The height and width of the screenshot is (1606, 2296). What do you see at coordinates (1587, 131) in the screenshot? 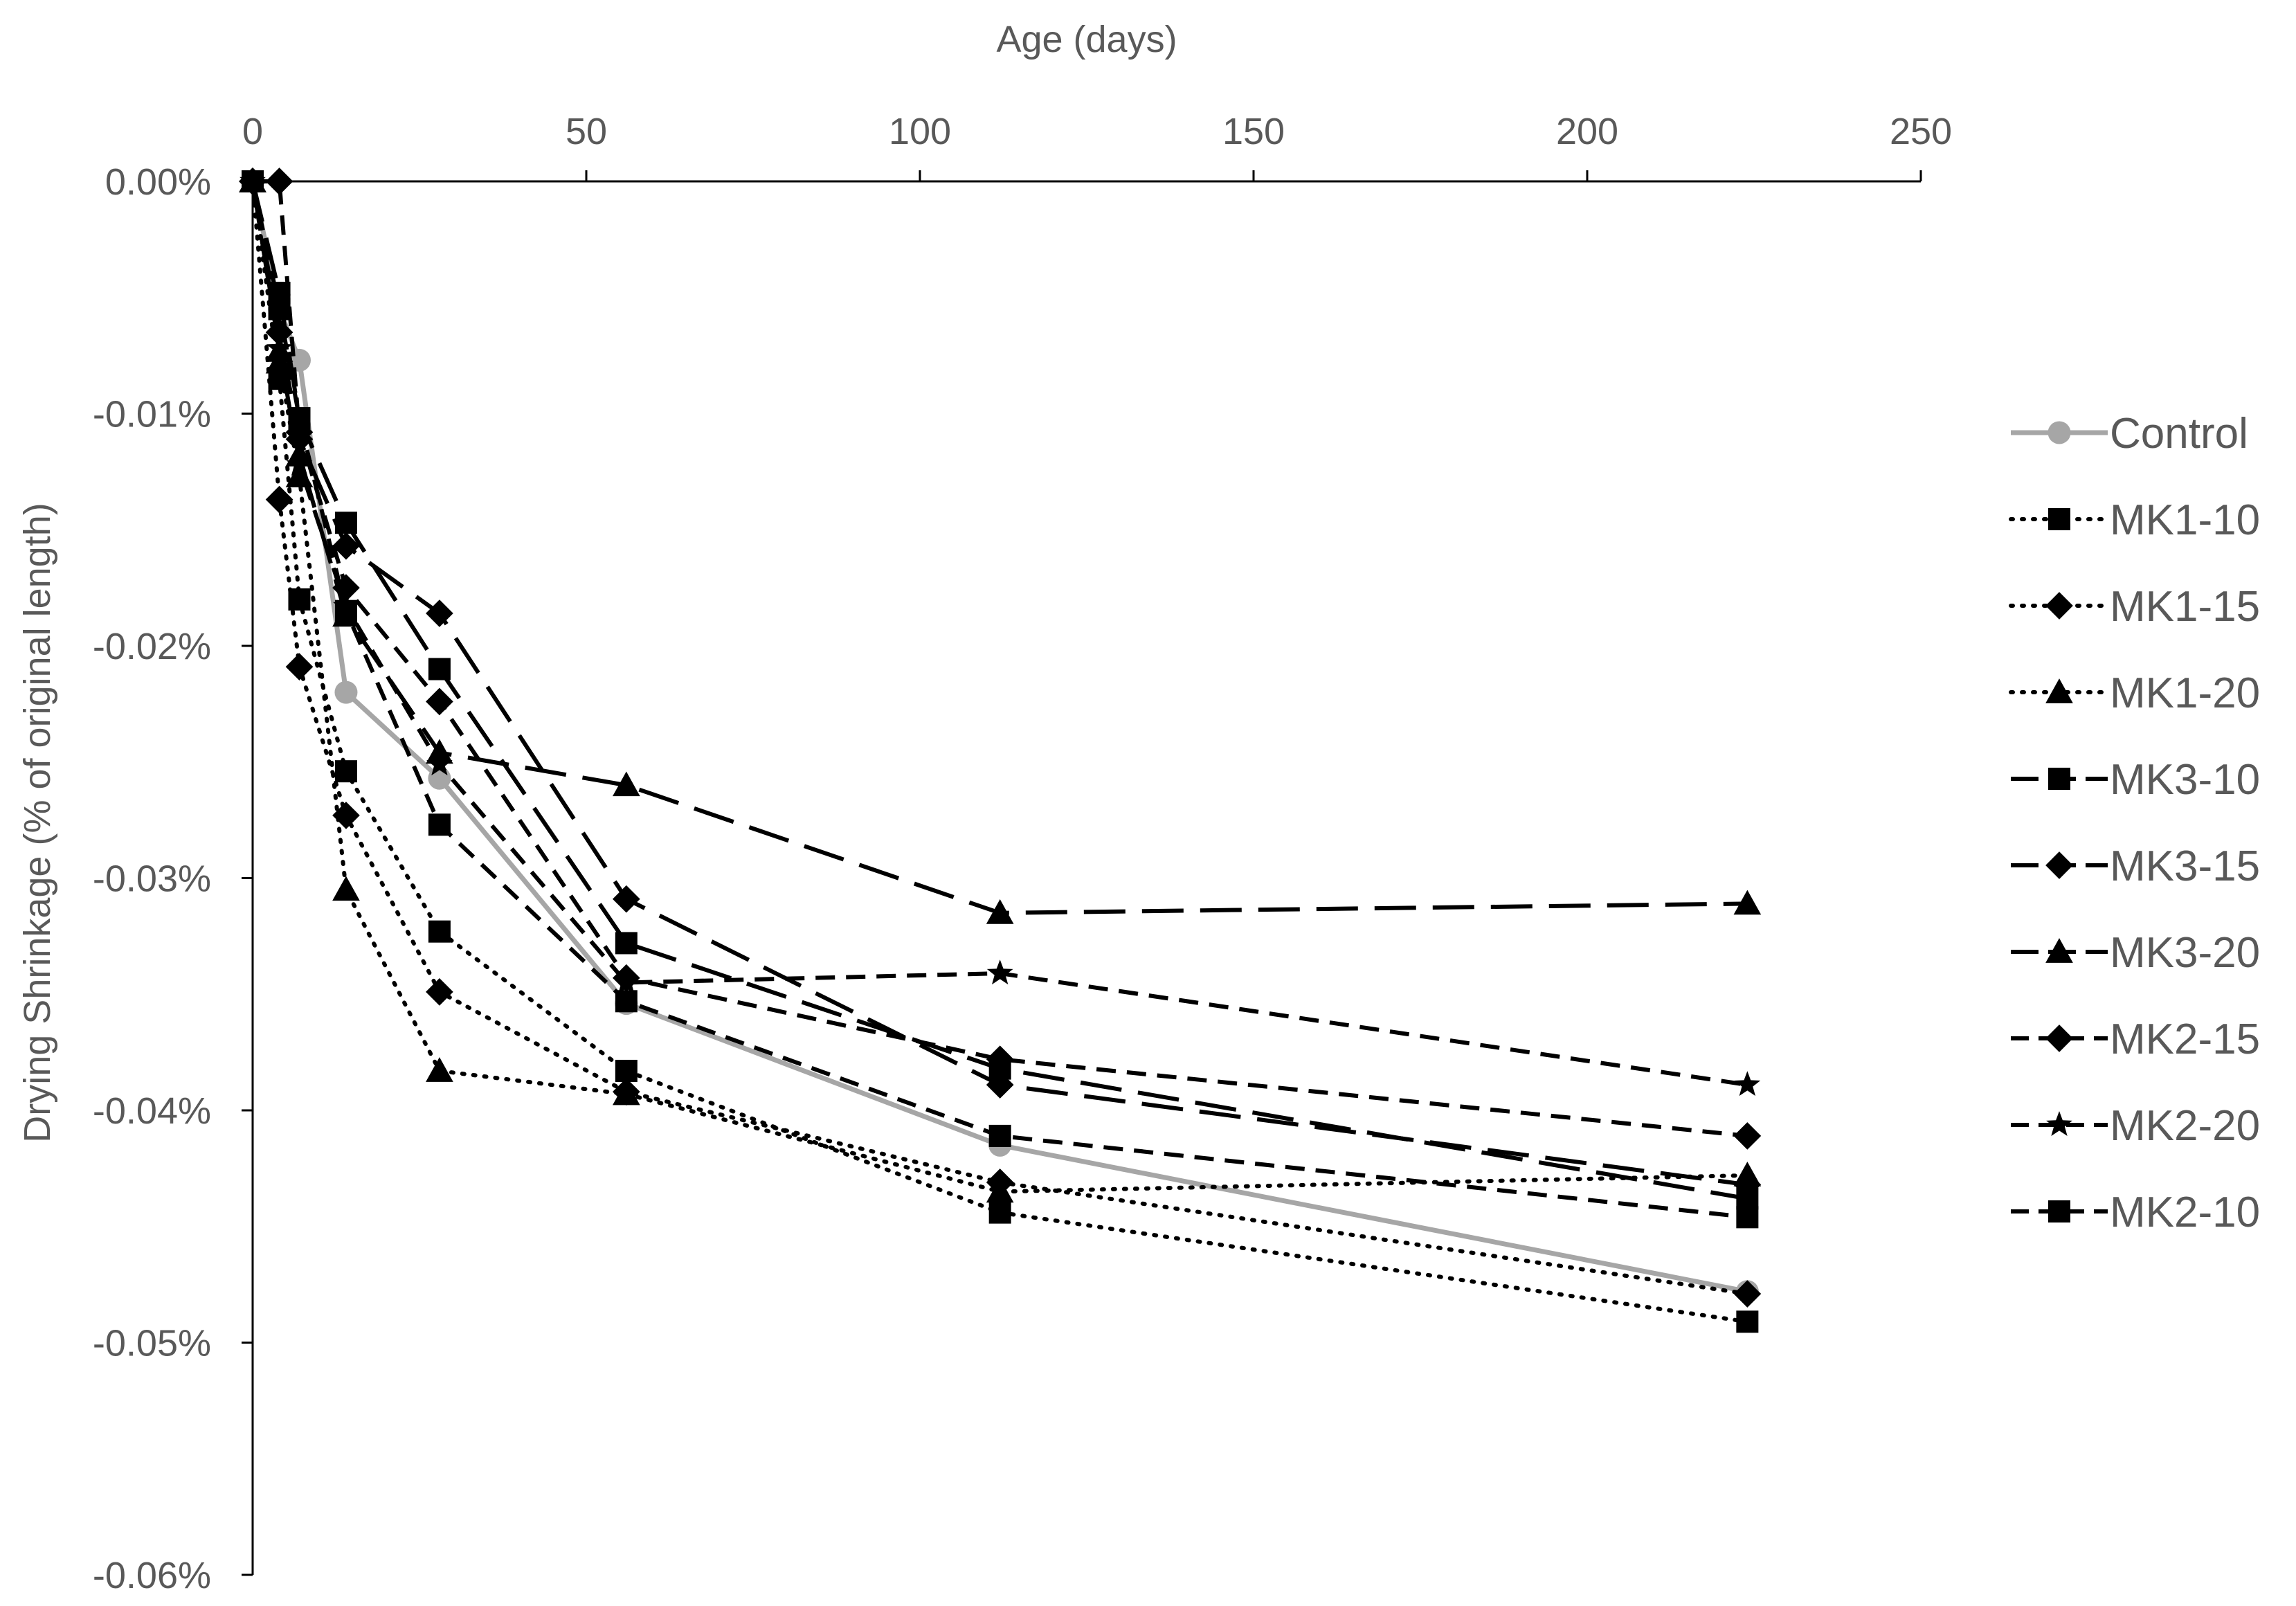
I see `x-tick-label: 200` at bounding box center [1587, 131].